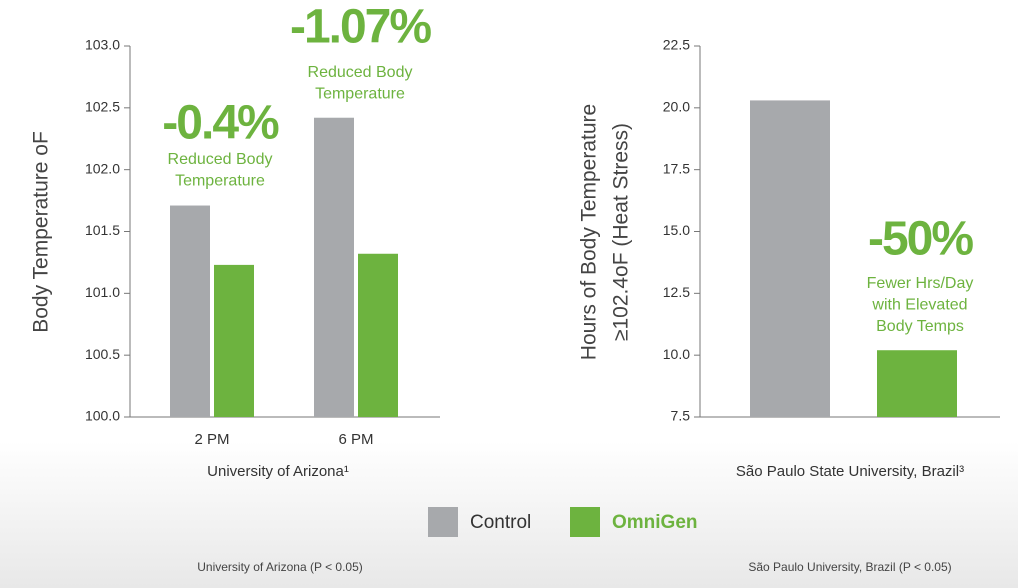 The width and height of the screenshot is (1018, 588). Describe the element at coordinates (676, 45) in the screenshot. I see `y-tick-label: 22.5` at that location.